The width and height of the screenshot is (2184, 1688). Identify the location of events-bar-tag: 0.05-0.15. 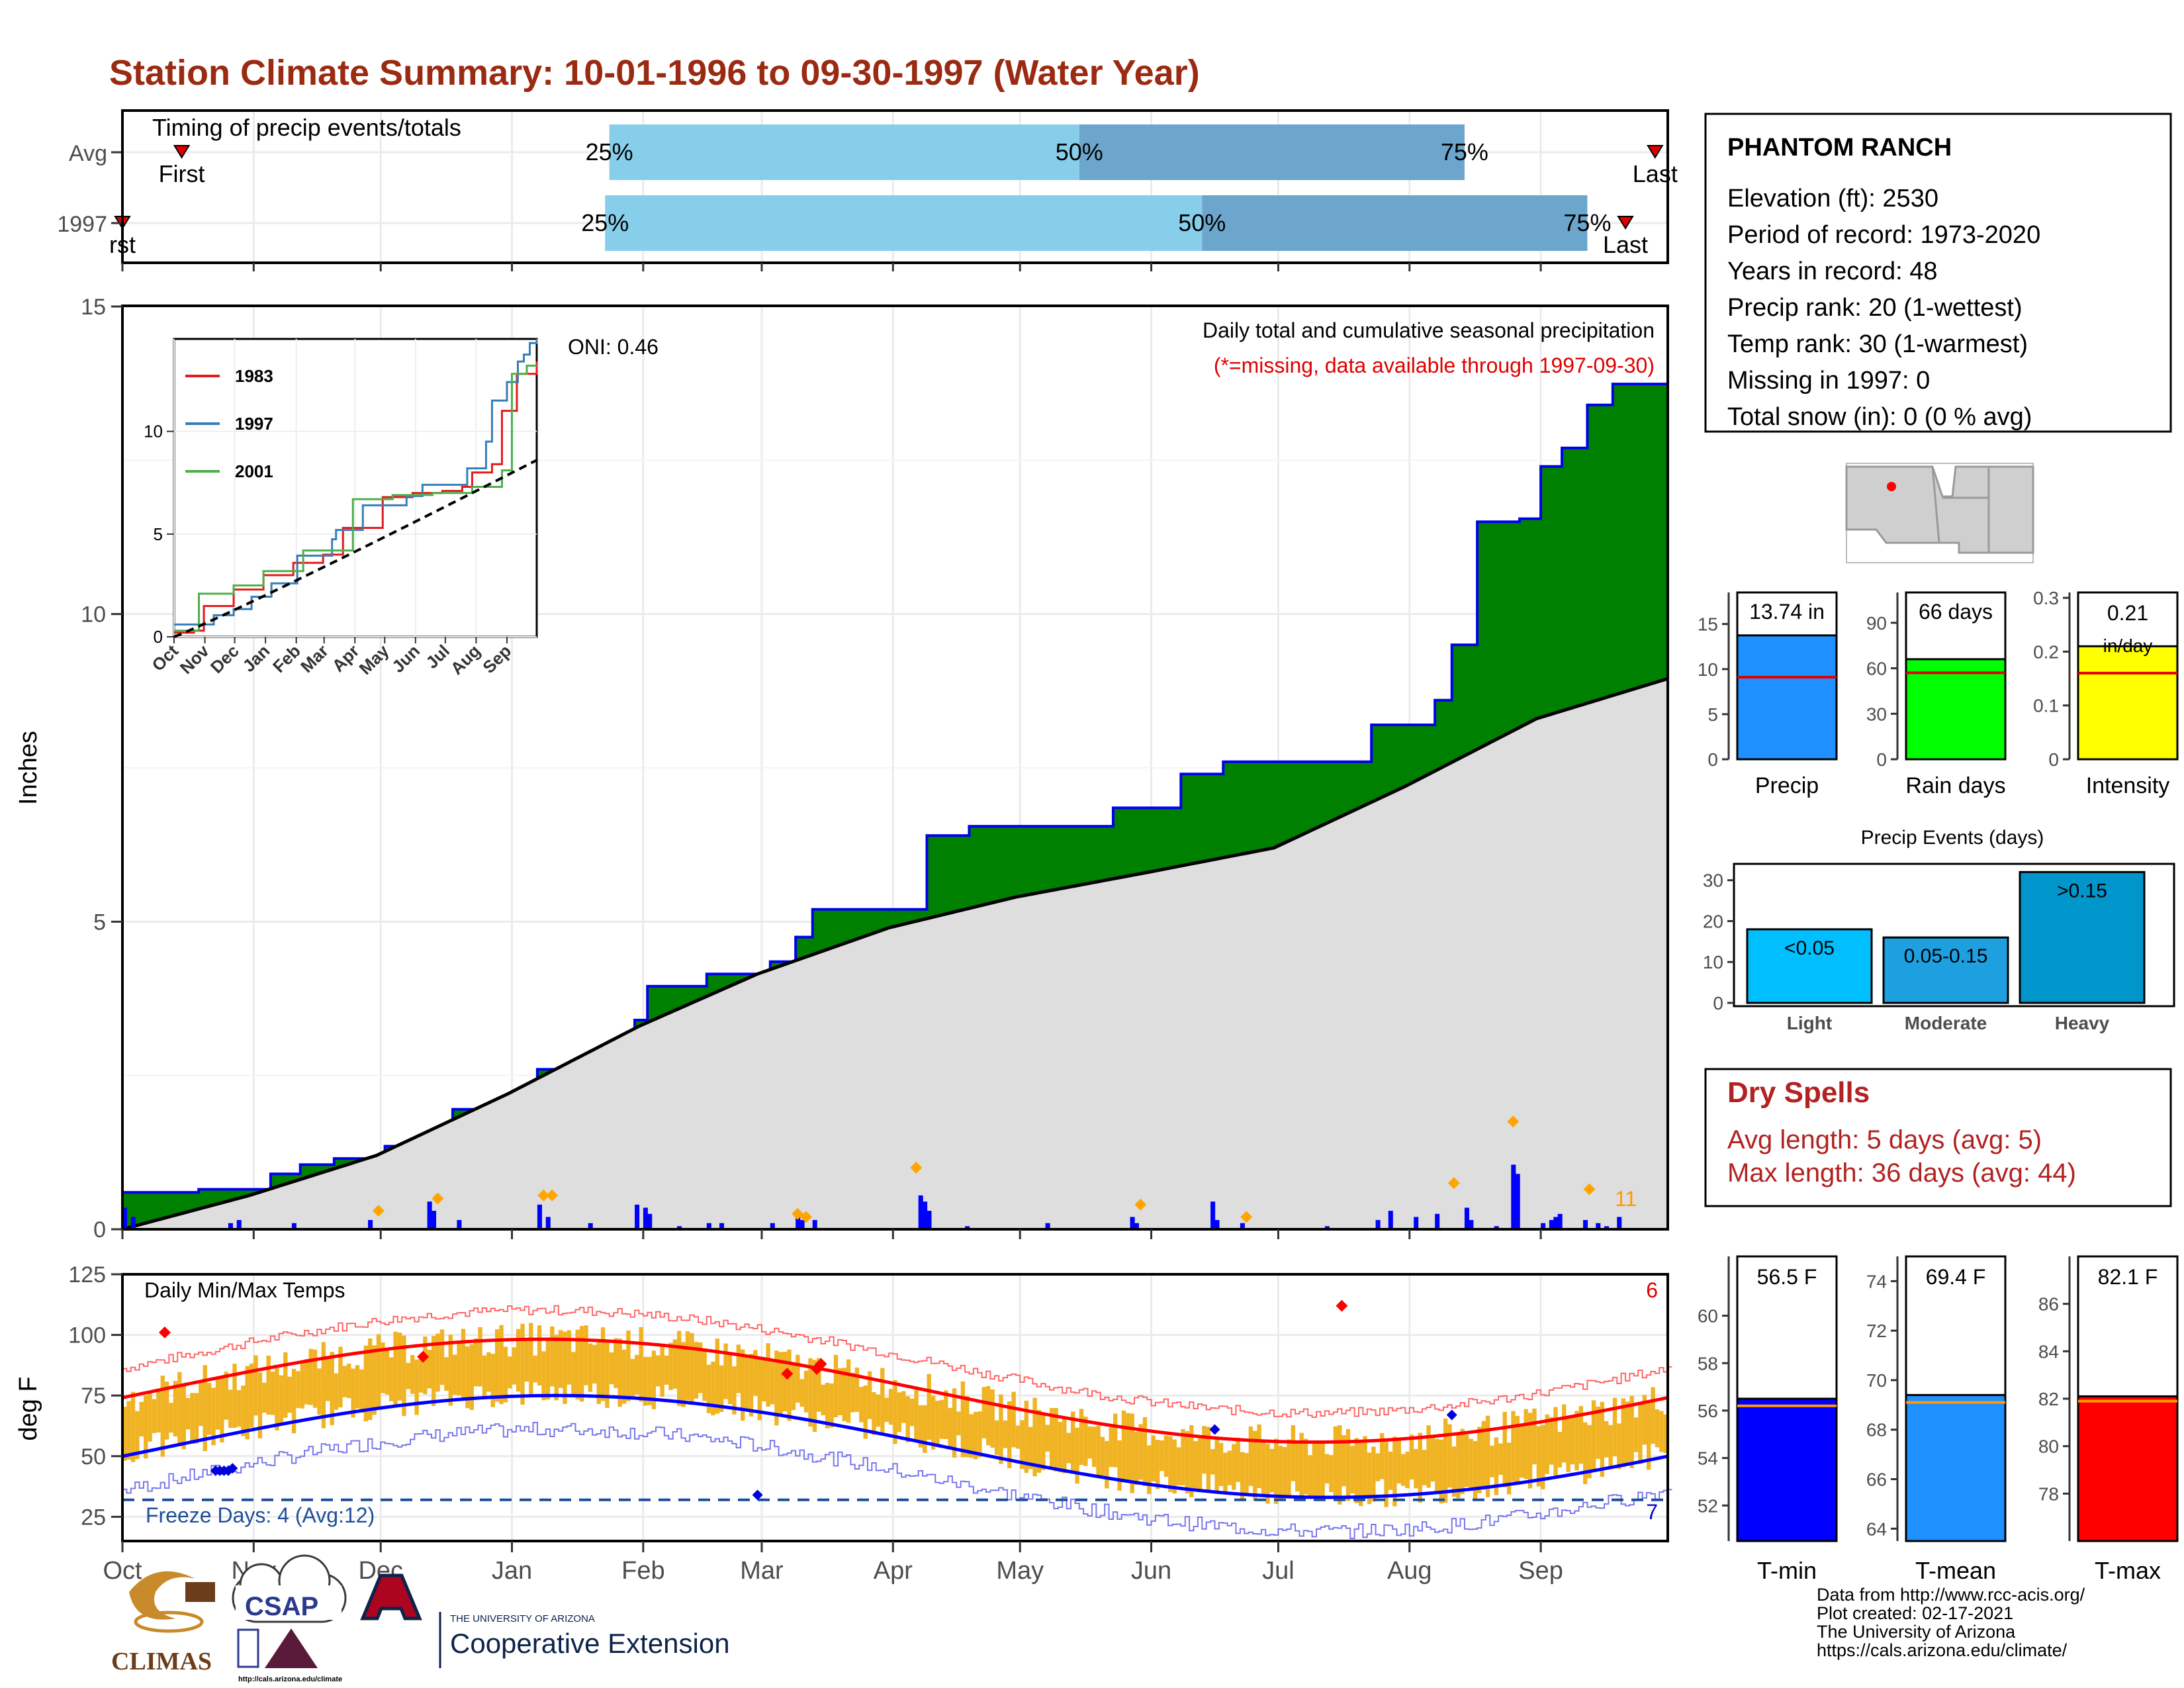
(1946, 956).